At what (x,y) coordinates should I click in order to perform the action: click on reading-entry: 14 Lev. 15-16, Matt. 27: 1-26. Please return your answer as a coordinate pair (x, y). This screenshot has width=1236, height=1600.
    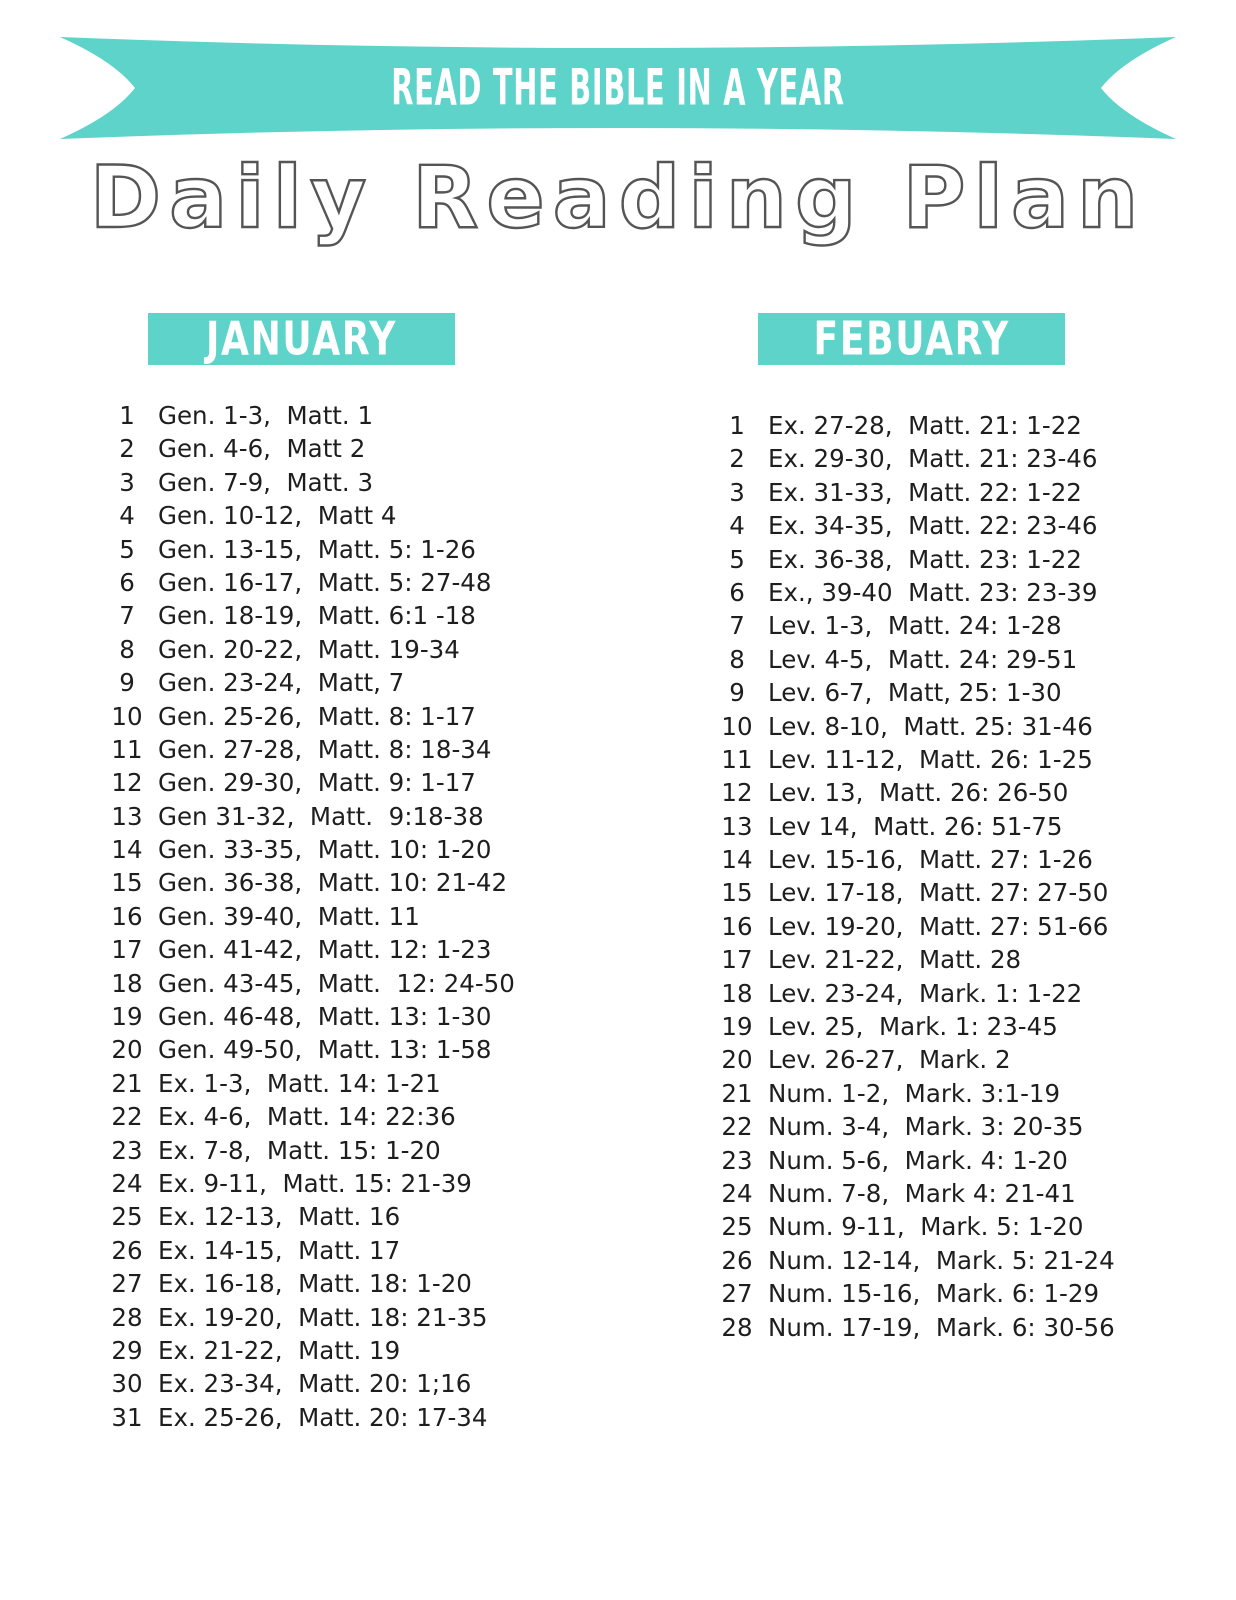
    Looking at the image, I should click on (965, 861).